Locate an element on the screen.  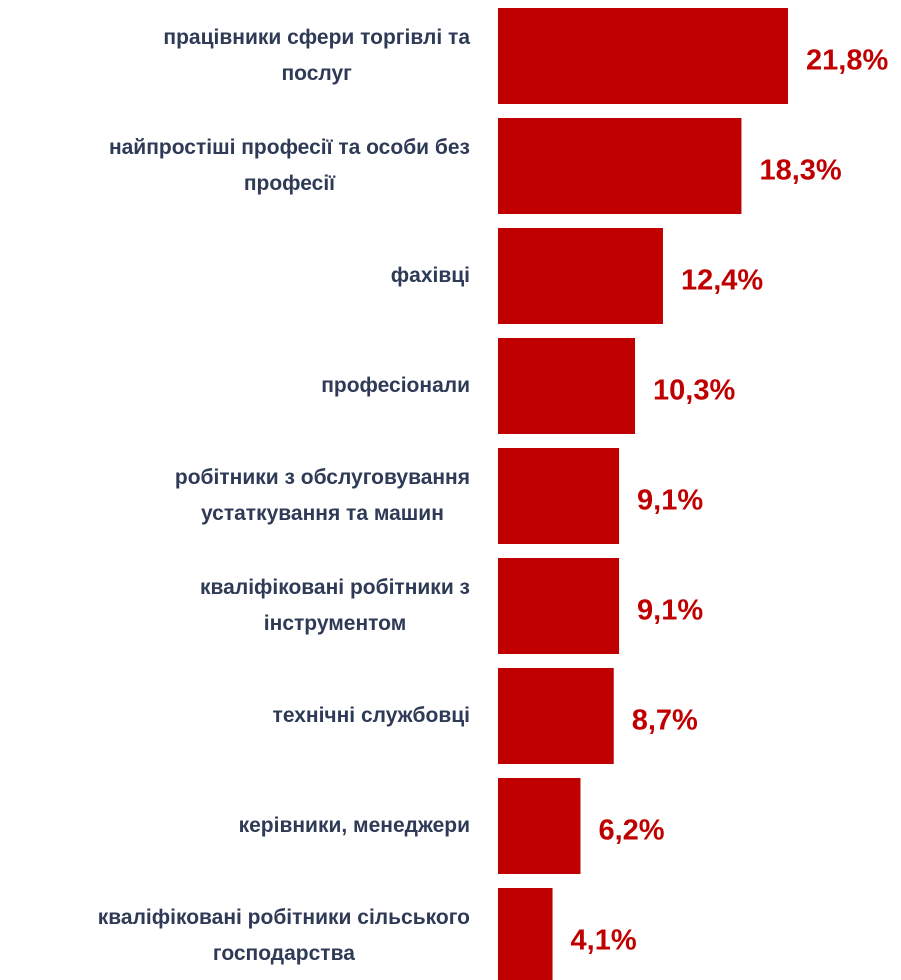
category-label: кваліфіковані робітники з інструментом is located at coordinates (335, 605).